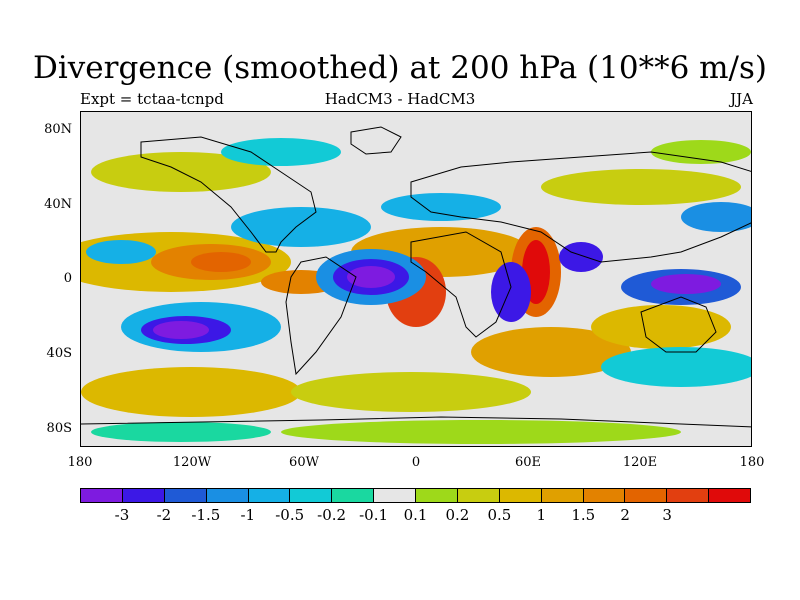 This screenshot has height=600, width=800. I want to click on coastline-eurasia, so click(580, 207).